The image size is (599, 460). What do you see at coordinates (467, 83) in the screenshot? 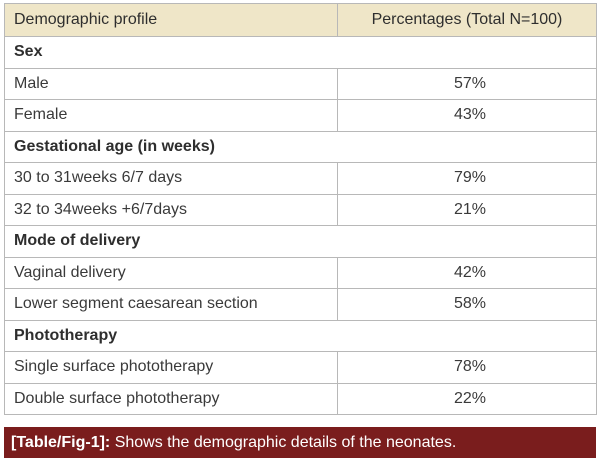
I see `row-value: 57%` at bounding box center [467, 83].